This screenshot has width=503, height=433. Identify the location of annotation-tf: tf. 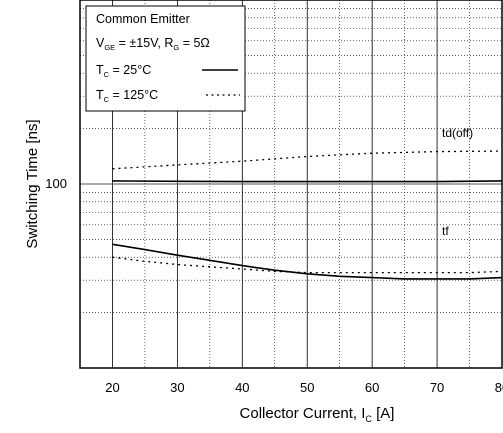
(445, 231).